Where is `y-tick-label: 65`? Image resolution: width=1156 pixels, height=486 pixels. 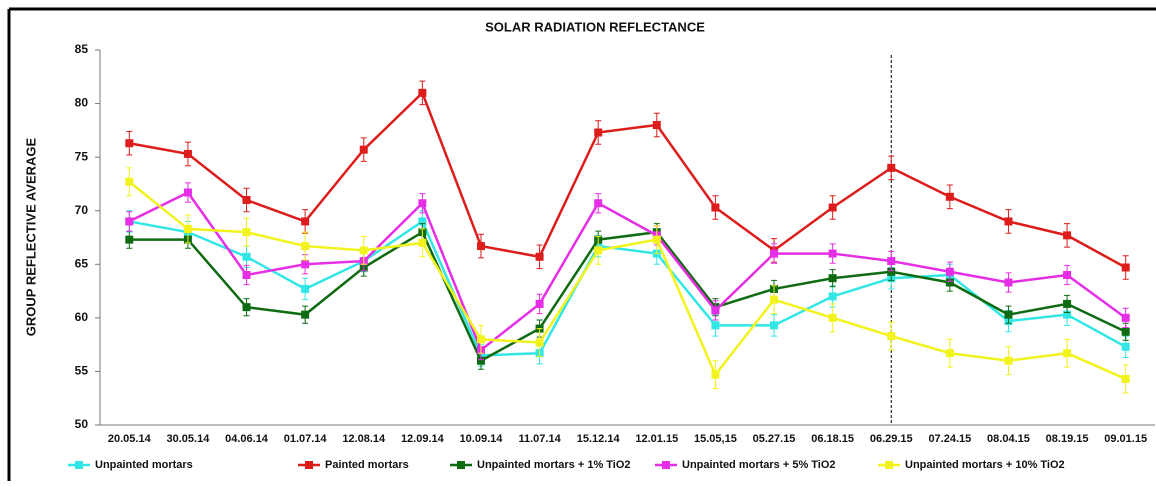 y-tick-label: 65 is located at coordinates (82, 263).